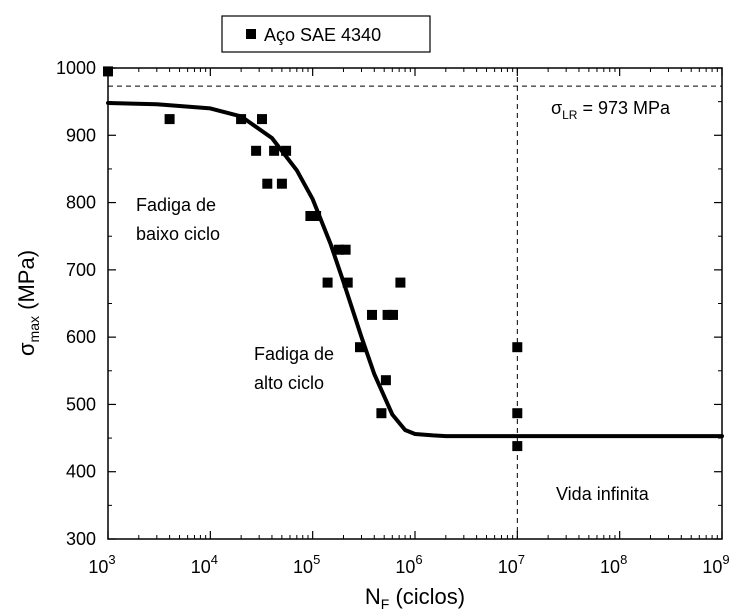 The width and height of the screenshot is (736, 610). Describe the element at coordinates (81, 203) in the screenshot. I see `y-tick-label: 800` at that location.